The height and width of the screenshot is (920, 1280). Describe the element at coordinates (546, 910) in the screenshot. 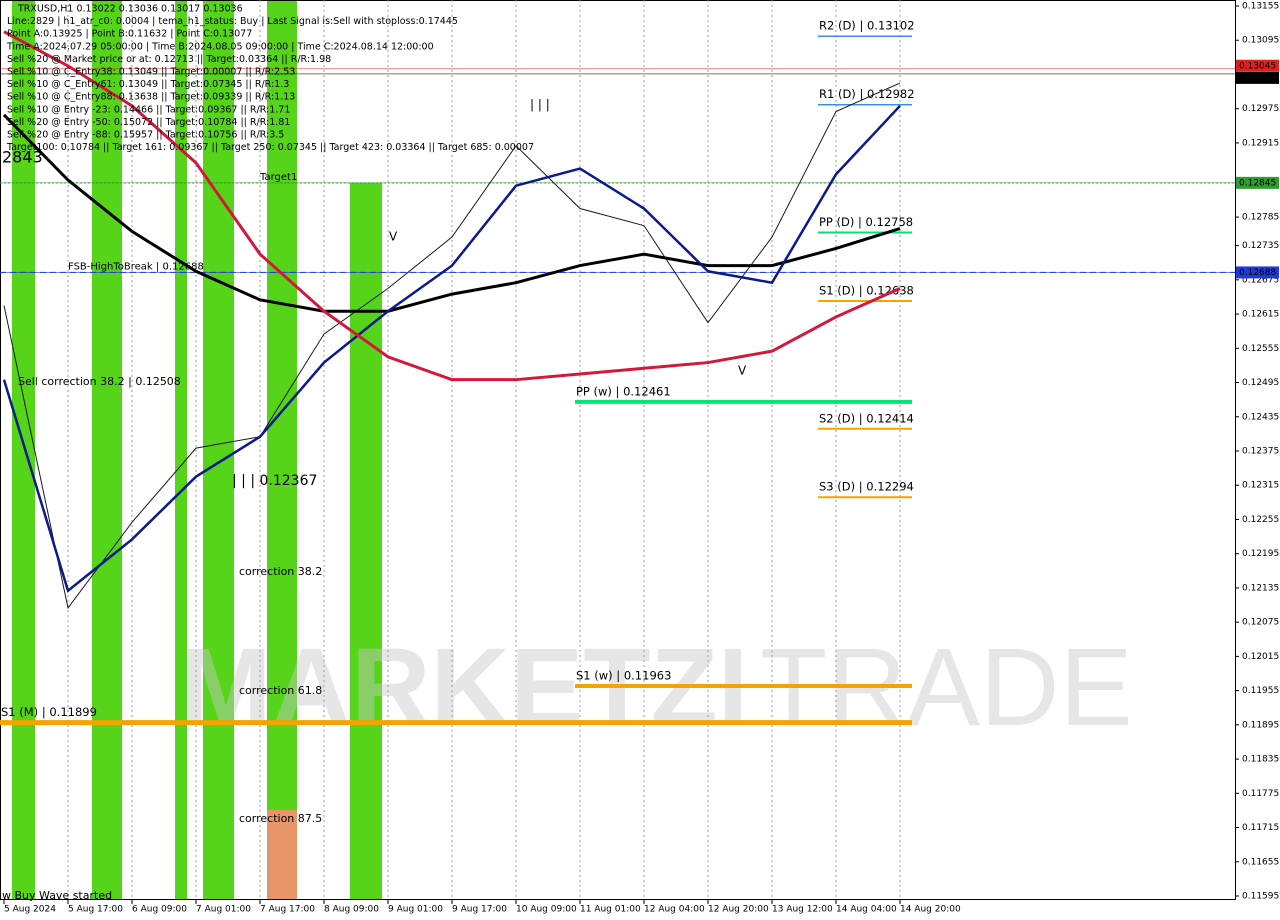

I see `x-tick-label: 10 Aug 09:00` at that location.